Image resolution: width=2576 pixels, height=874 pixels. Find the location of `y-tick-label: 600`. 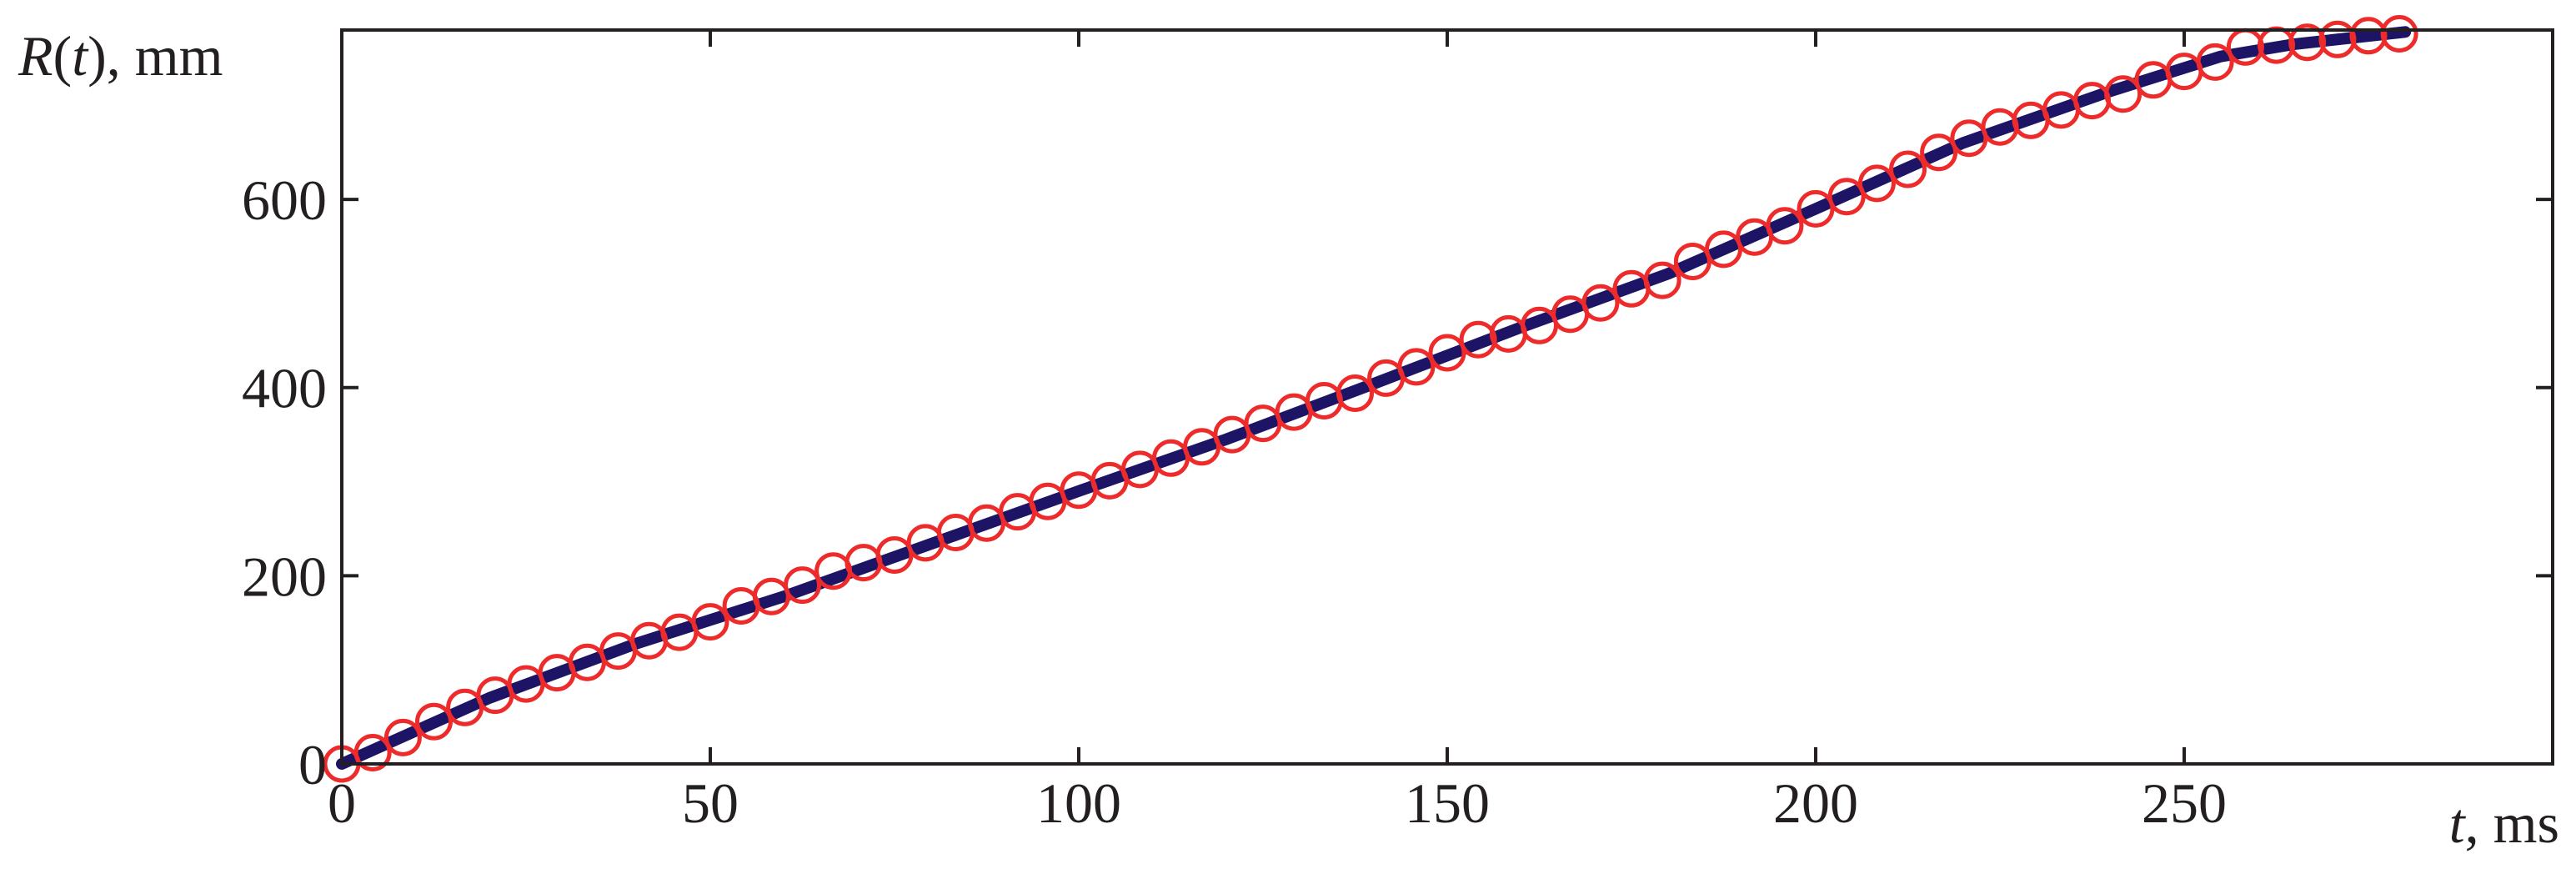

y-tick-label: 600 is located at coordinates (284, 200).